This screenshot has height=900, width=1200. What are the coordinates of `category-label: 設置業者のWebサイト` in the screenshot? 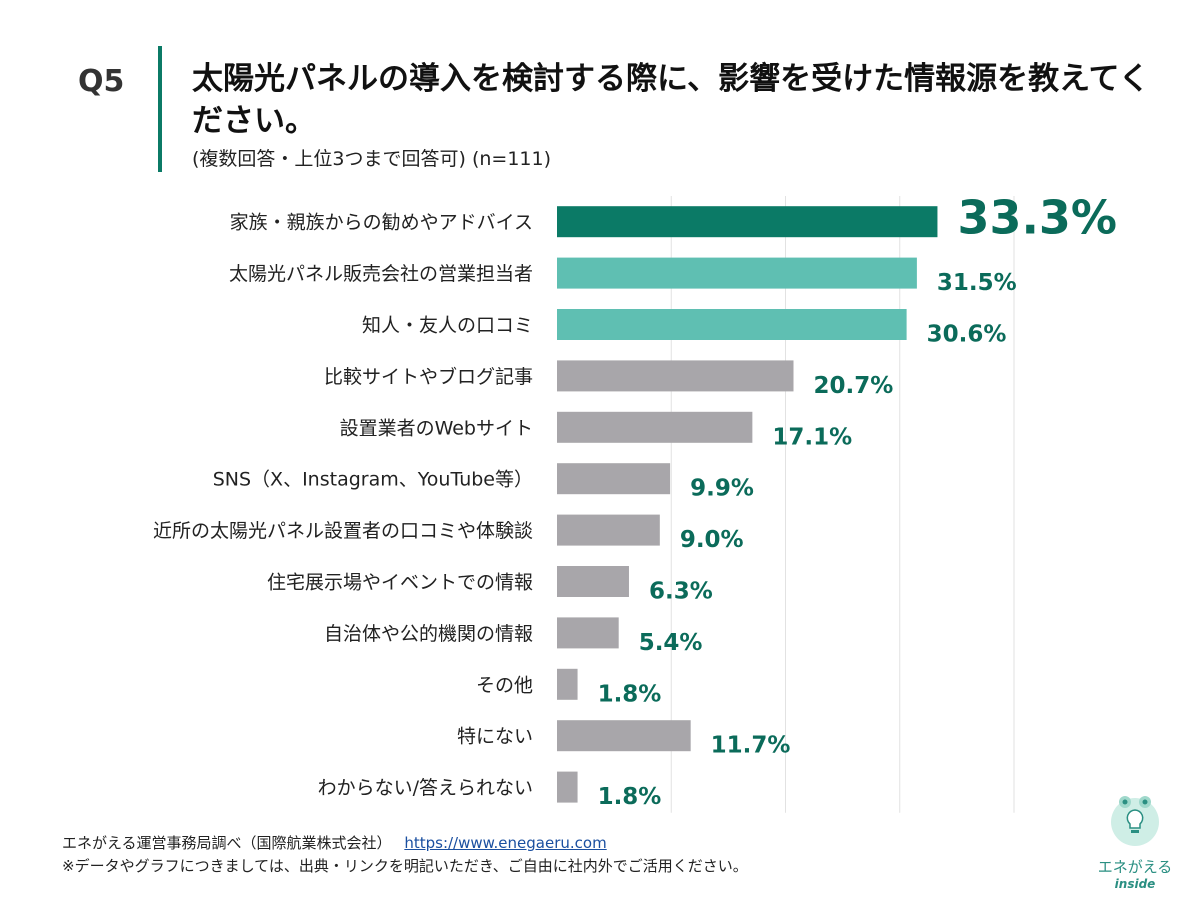 It's located at (436, 428).